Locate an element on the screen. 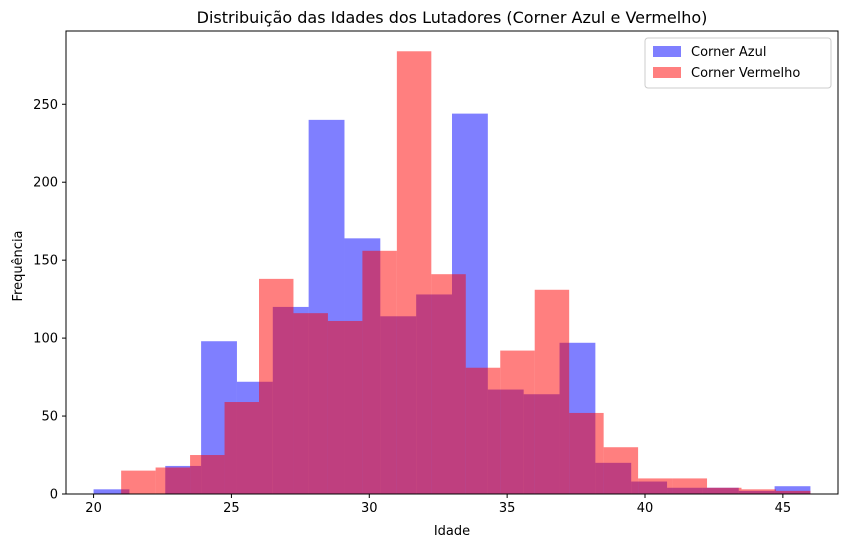 This screenshot has height=547, width=851. y-tick-label: 0 is located at coordinates (54, 495).